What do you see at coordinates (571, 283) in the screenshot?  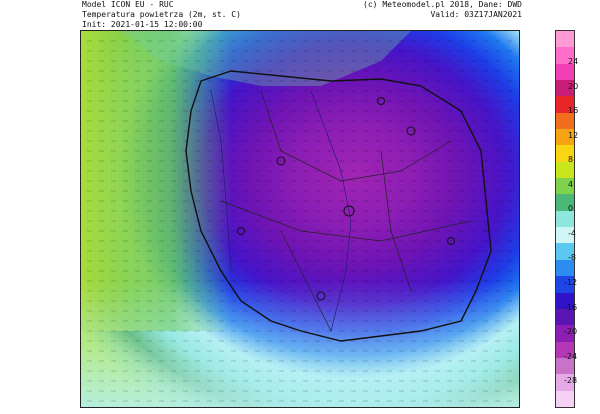 I see `legend-tick-label: -12` at bounding box center [571, 283].